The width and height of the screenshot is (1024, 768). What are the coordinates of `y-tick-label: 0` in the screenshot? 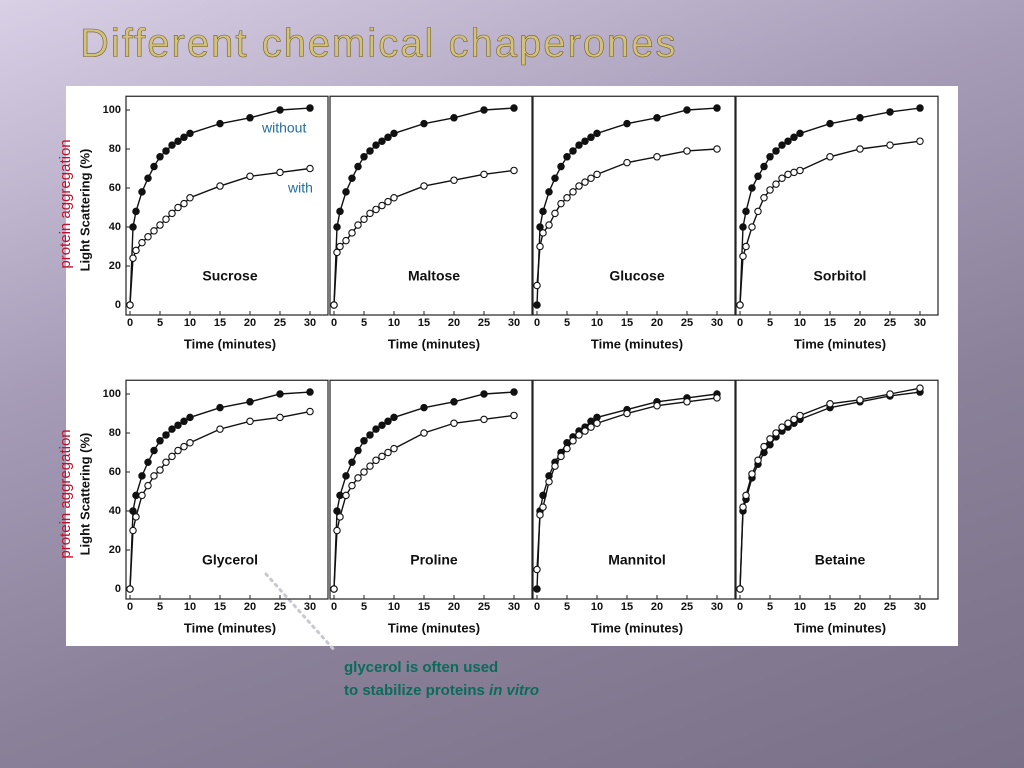 It's located at (118, 305).